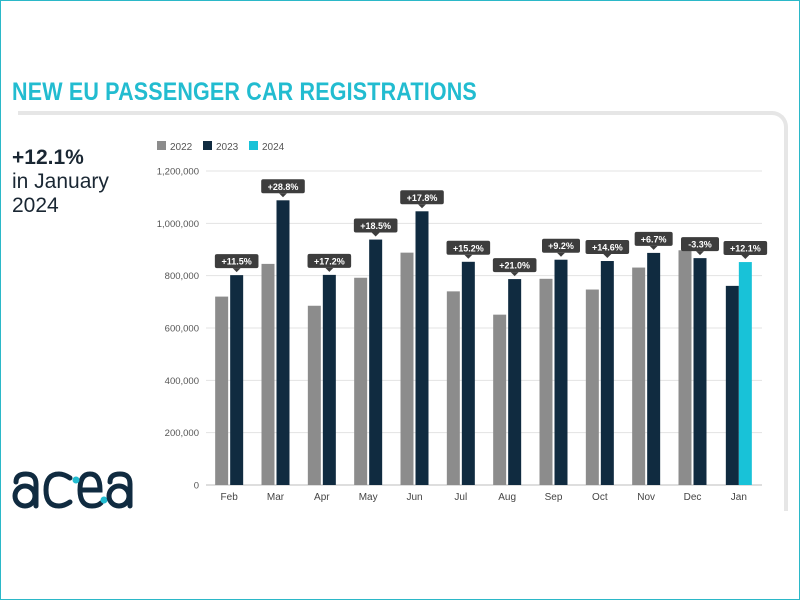 The width and height of the screenshot is (802, 602). I want to click on change-label-jun: +17.8%, so click(422, 198).